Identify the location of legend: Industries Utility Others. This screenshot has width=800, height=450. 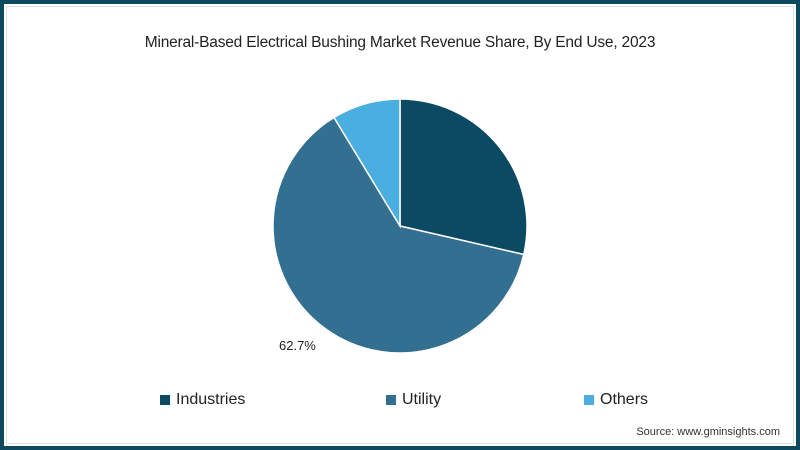
(400, 401).